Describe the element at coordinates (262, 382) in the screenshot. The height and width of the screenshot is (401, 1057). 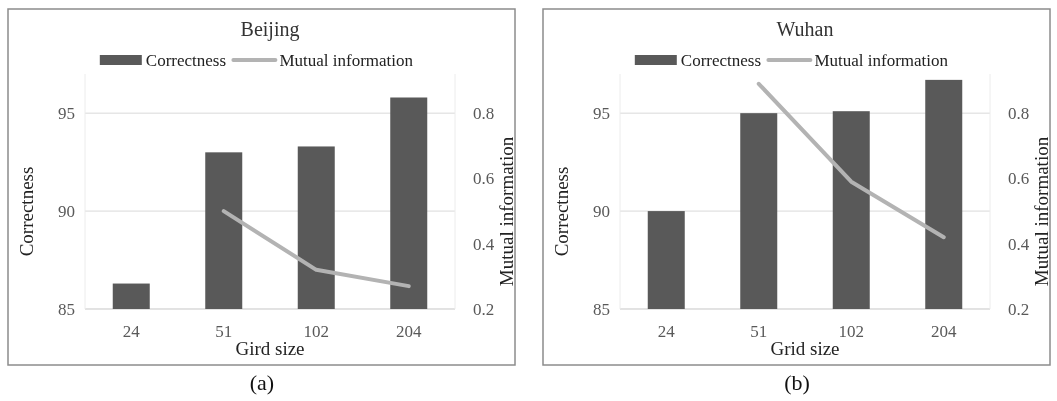
I see `text: (a)` at that location.